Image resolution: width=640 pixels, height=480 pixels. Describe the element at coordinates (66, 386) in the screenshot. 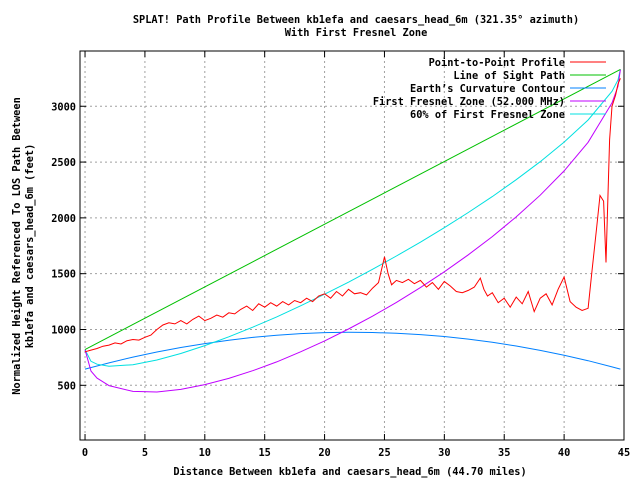

I see `y-tick-label: 500` at that location.